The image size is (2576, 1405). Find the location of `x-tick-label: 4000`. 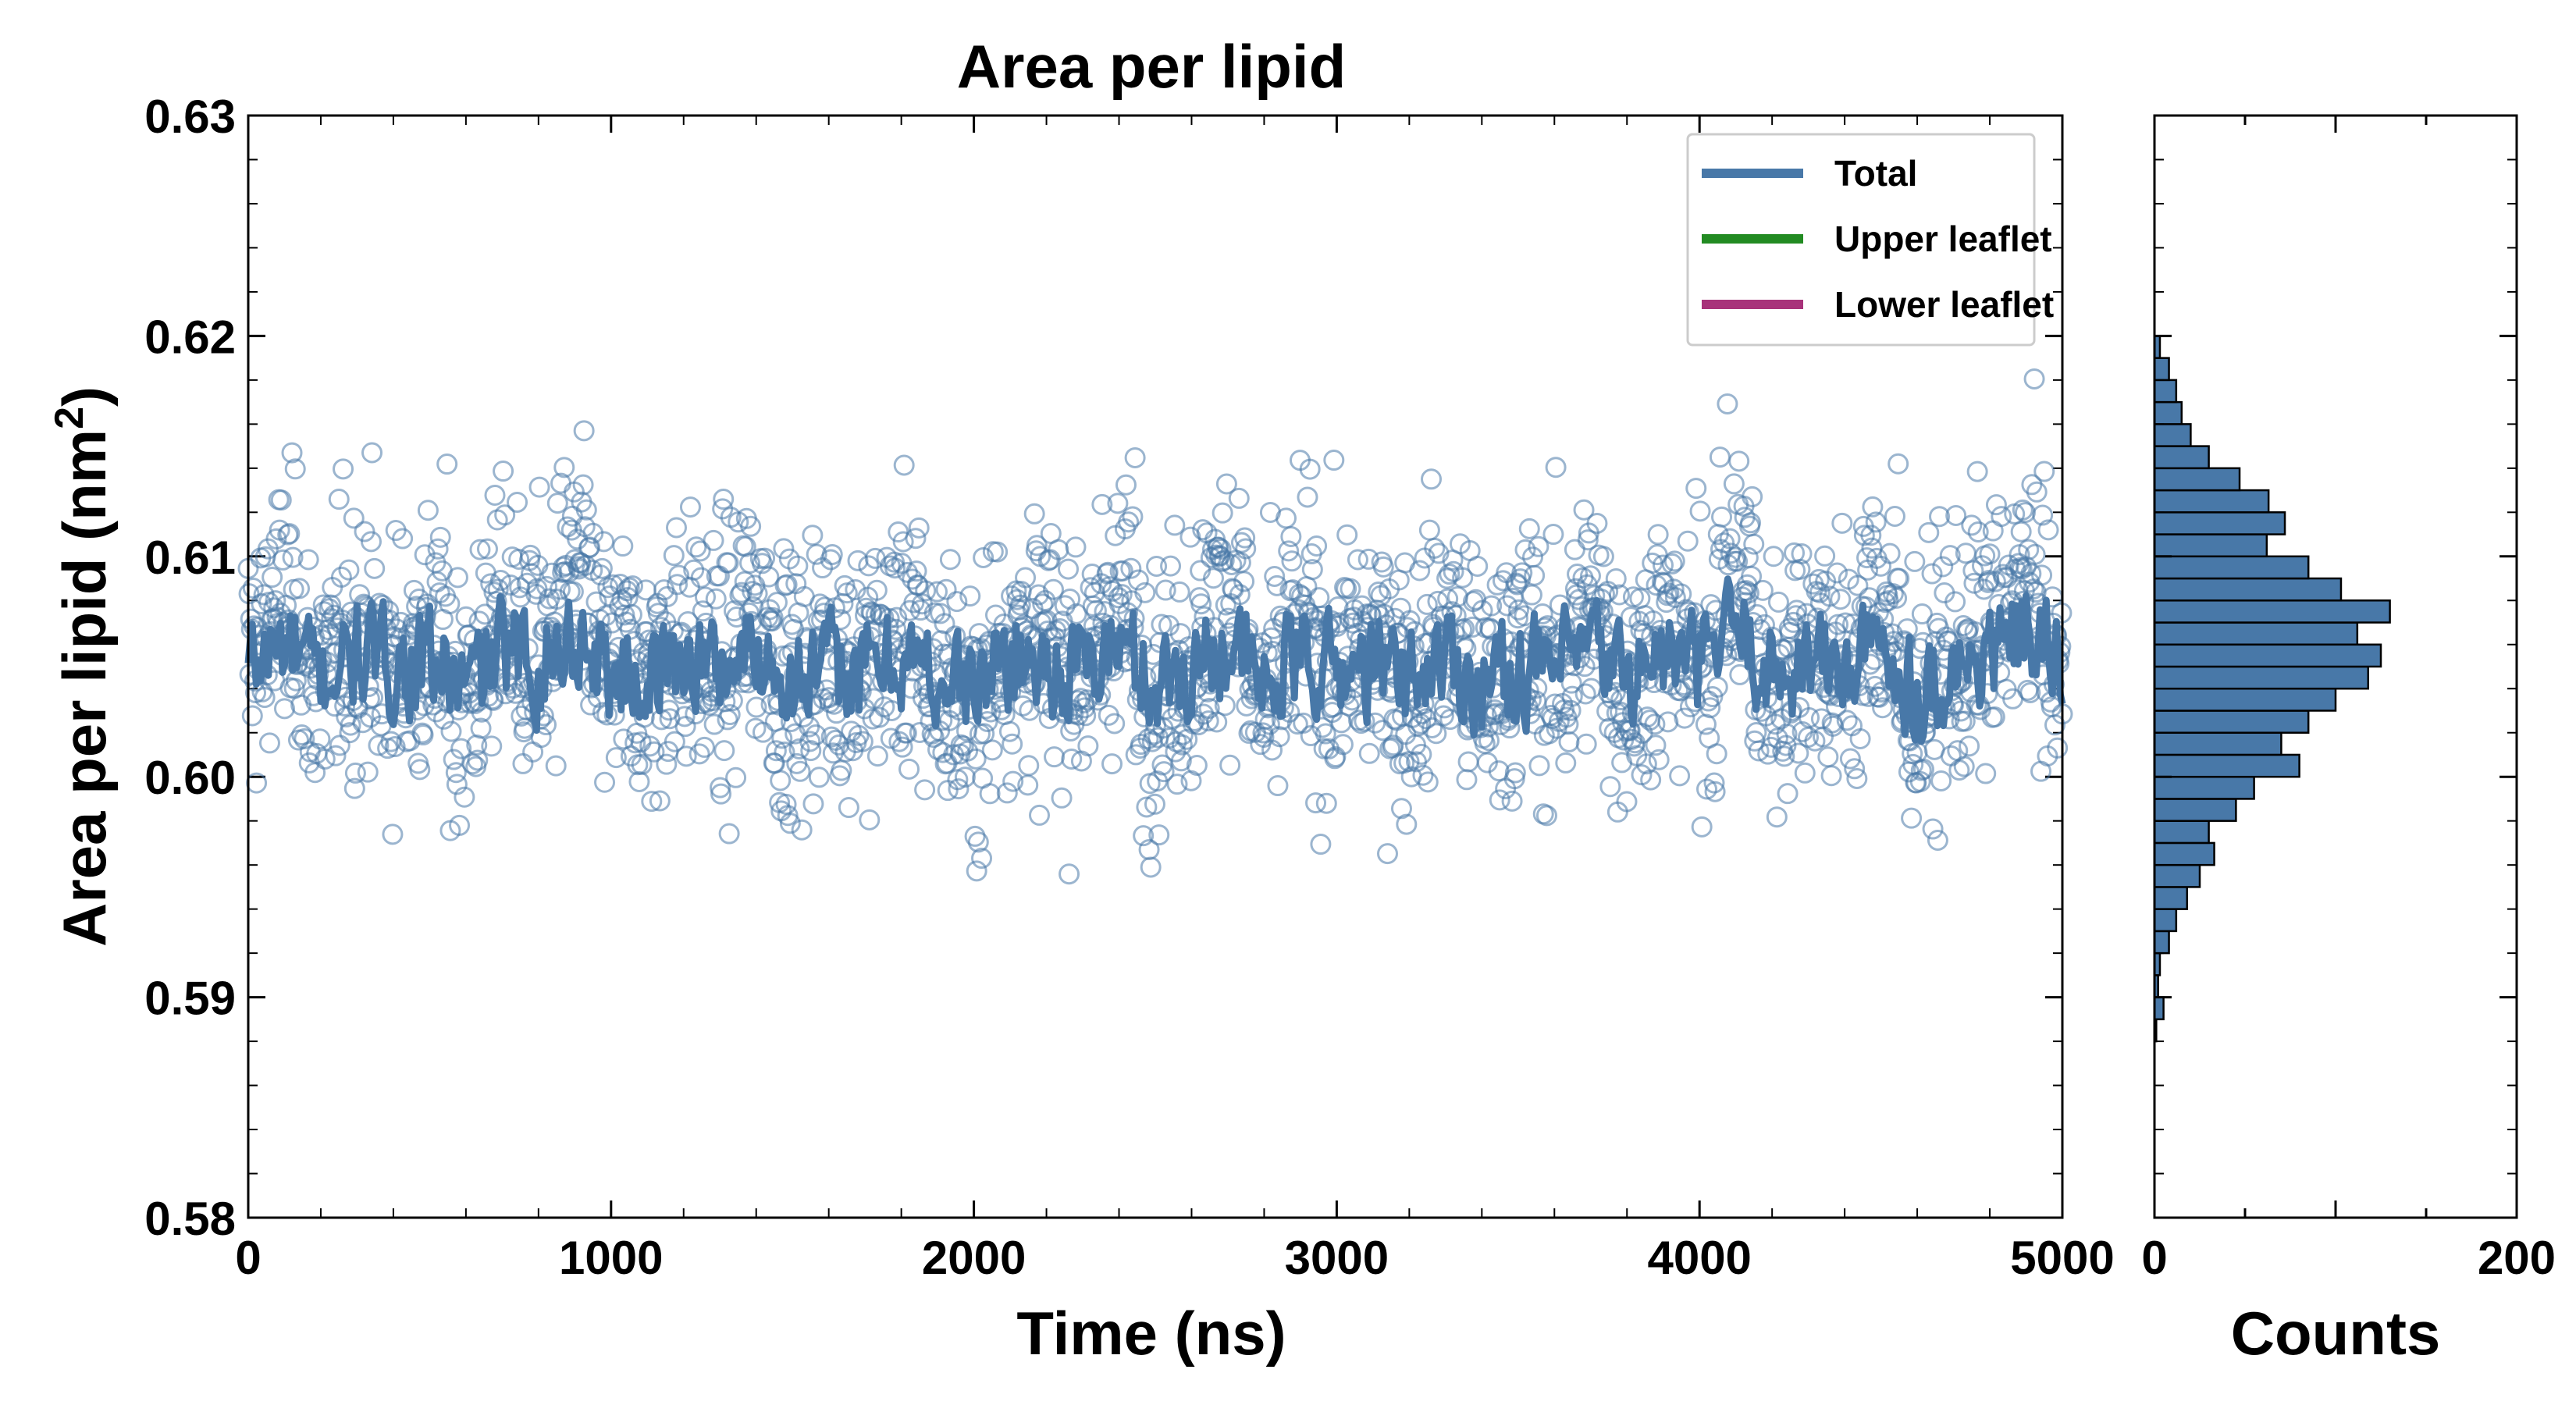

x-tick-label: 4000 is located at coordinates (1699, 1258).